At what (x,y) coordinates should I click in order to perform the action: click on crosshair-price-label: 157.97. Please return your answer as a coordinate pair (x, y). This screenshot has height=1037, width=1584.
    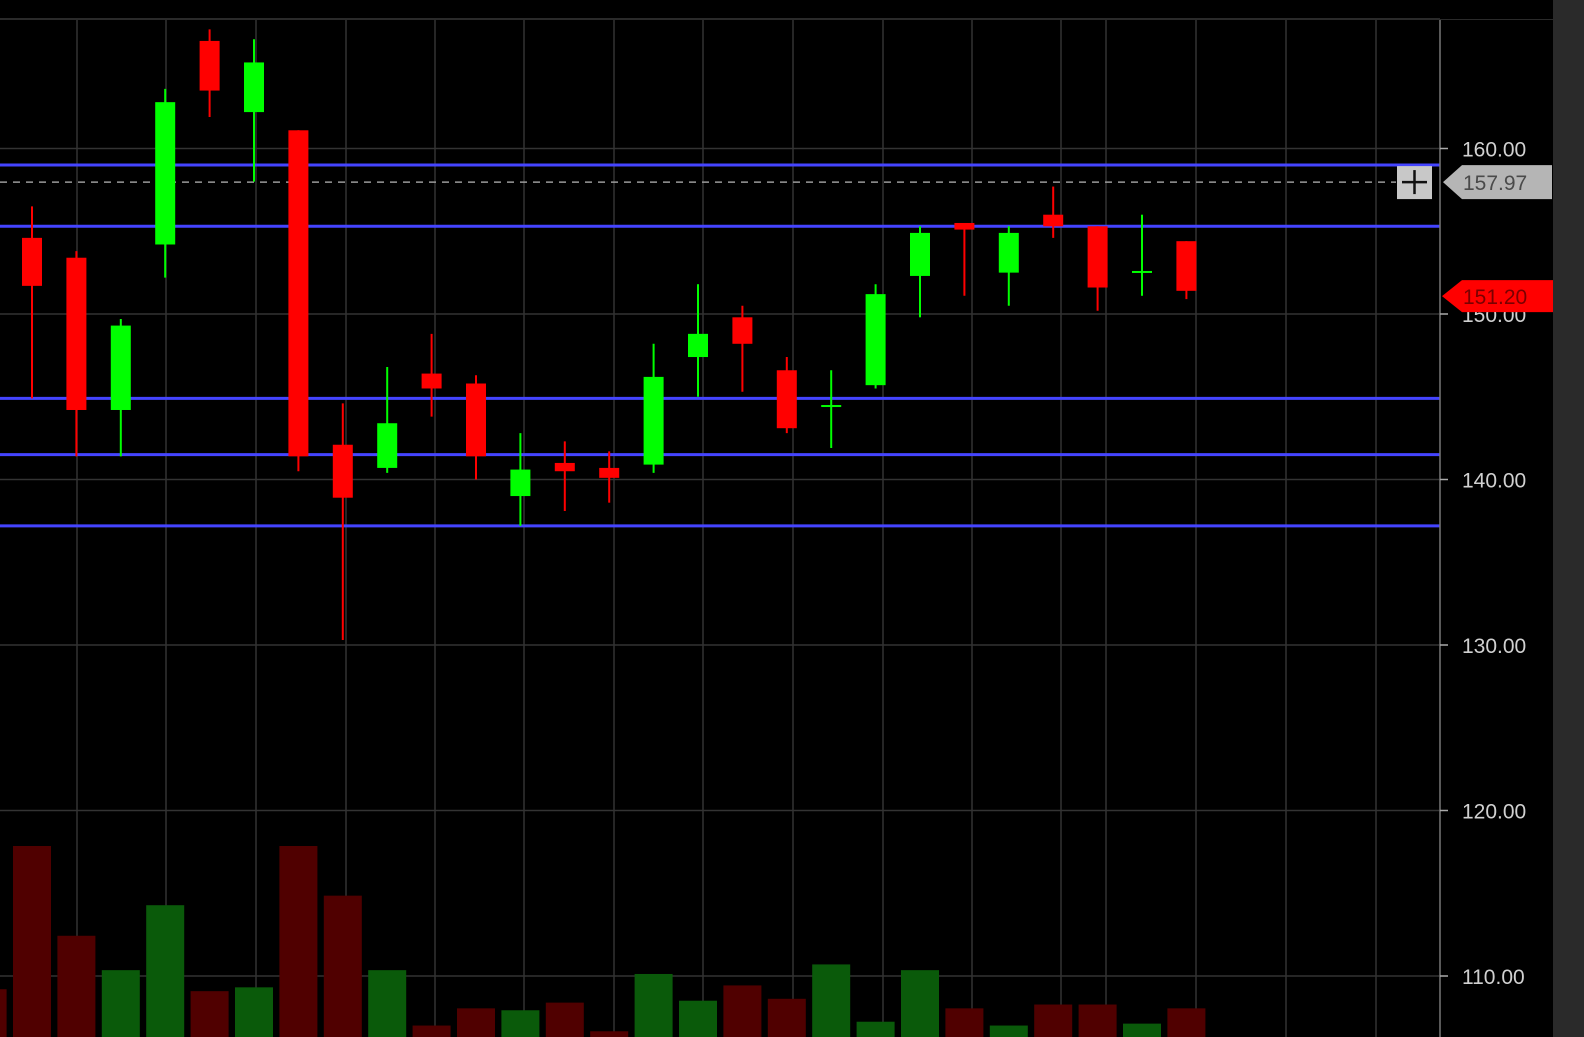
    Looking at the image, I should click on (1495, 183).